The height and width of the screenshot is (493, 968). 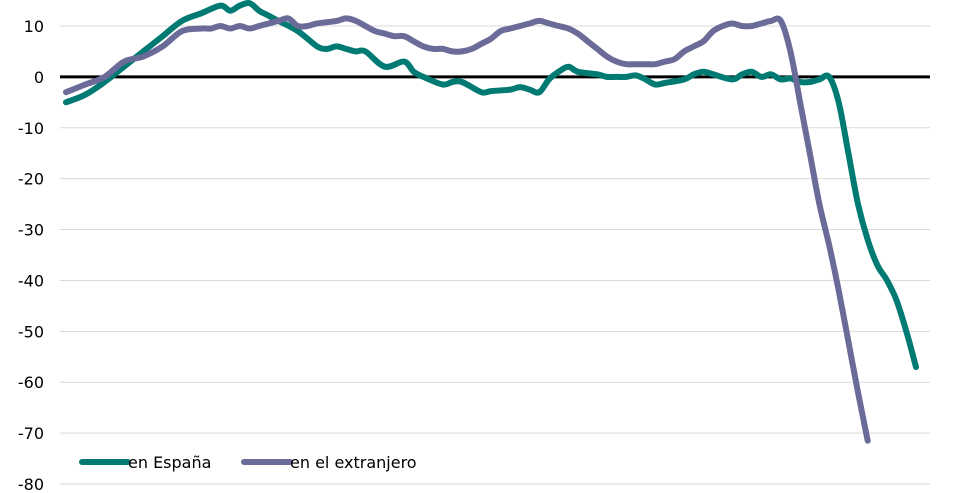 I want to click on y-tick-labels: 10 0 -10 -20 -30 -40 -50 -60 -70 -80, so click(x=31, y=255).